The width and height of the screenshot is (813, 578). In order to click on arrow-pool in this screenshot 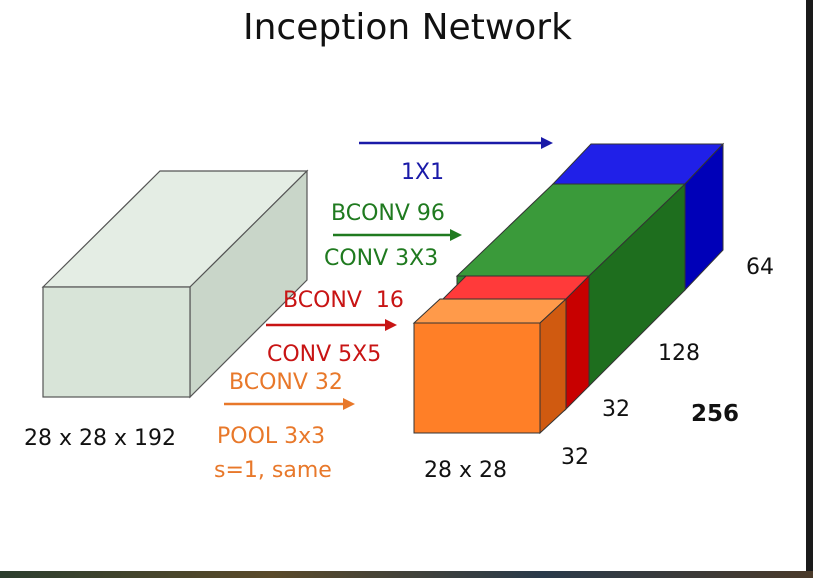, I will do `click(289, 404)`.